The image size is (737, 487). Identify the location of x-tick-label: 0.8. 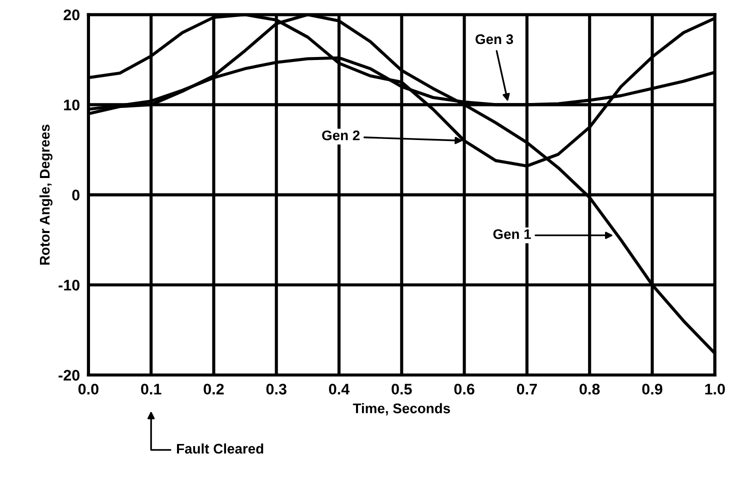
(590, 389).